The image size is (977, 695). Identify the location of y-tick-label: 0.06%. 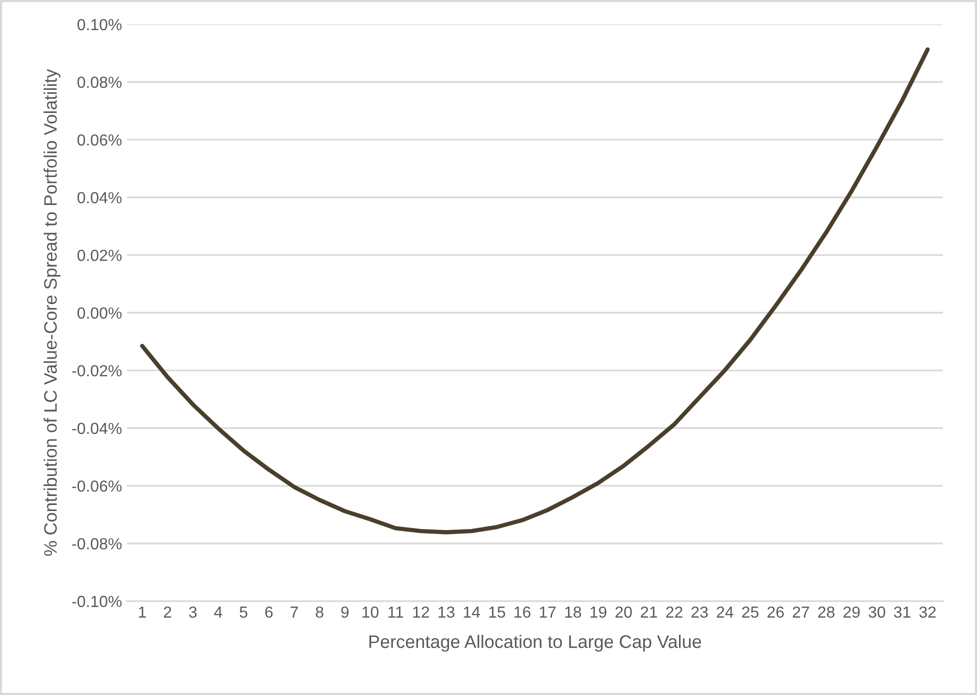
(99, 140).